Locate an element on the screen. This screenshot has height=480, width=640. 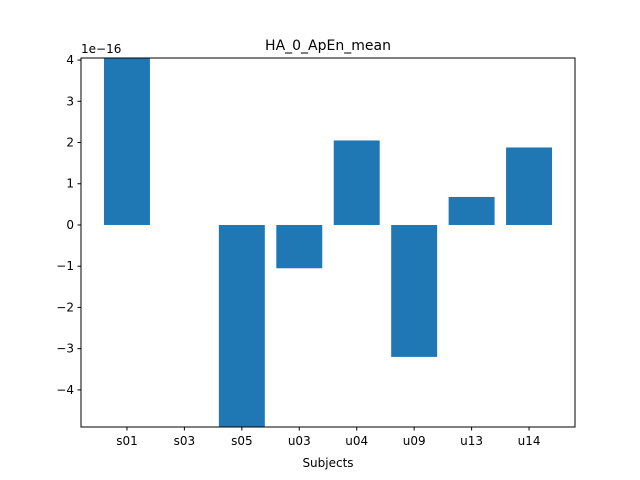
x-tick-label: u09 is located at coordinates (414, 441).